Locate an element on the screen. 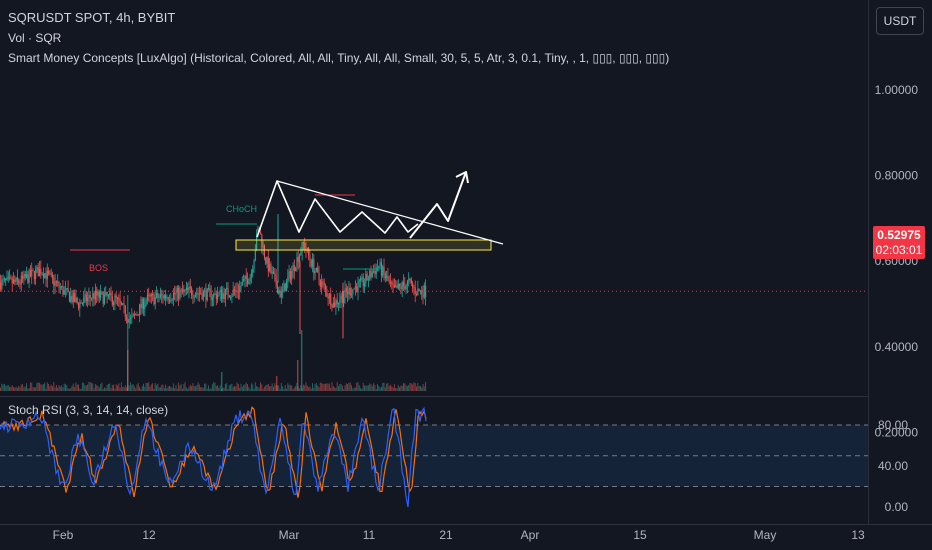 This screenshot has width=932, height=550. price-tick-1: 0.80000 is located at coordinates (897, 176).